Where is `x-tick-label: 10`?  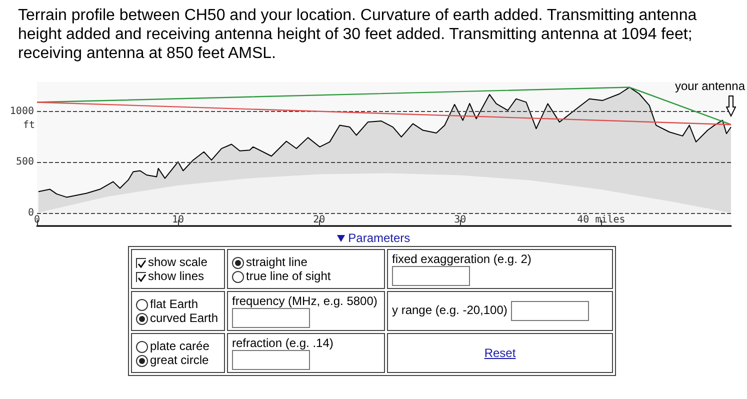 x-tick-label: 10 is located at coordinates (178, 220).